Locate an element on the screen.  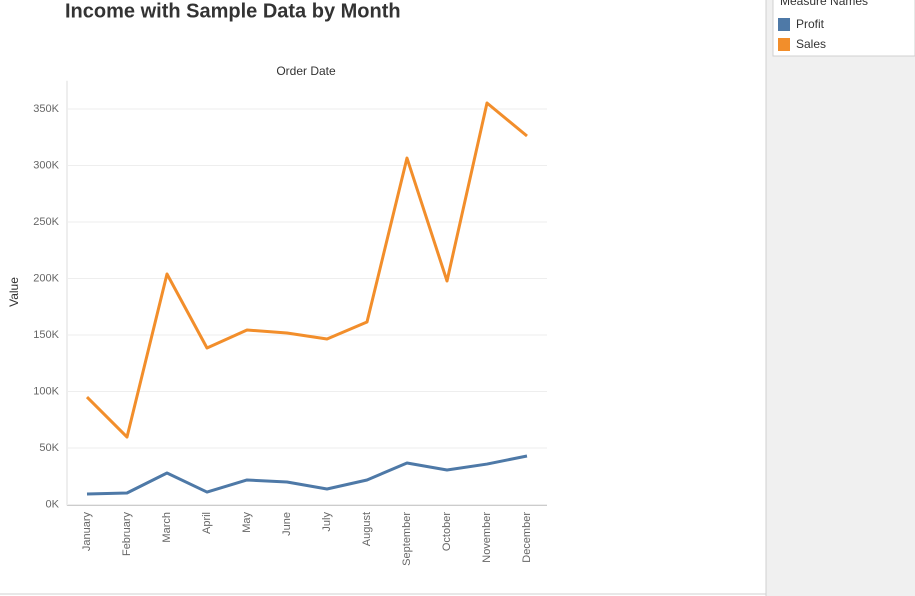
y-tick-label: 300K is located at coordinates (46, 165).